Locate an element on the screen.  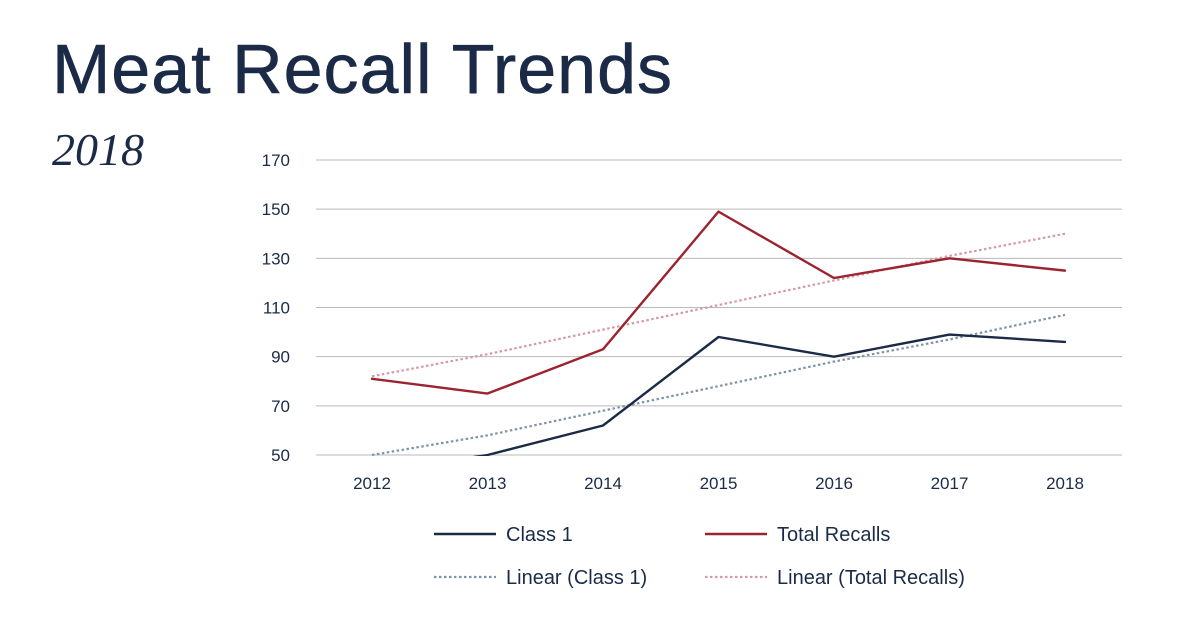
y-tick-label: 110 is located at coordinates (276, 308).